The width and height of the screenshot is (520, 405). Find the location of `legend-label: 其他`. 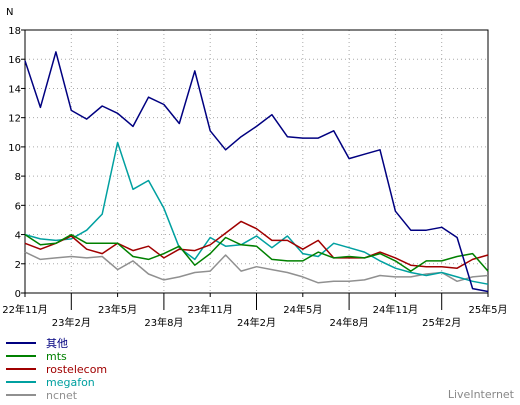

legend-label: 其他 is located at coordinates (57, 343).